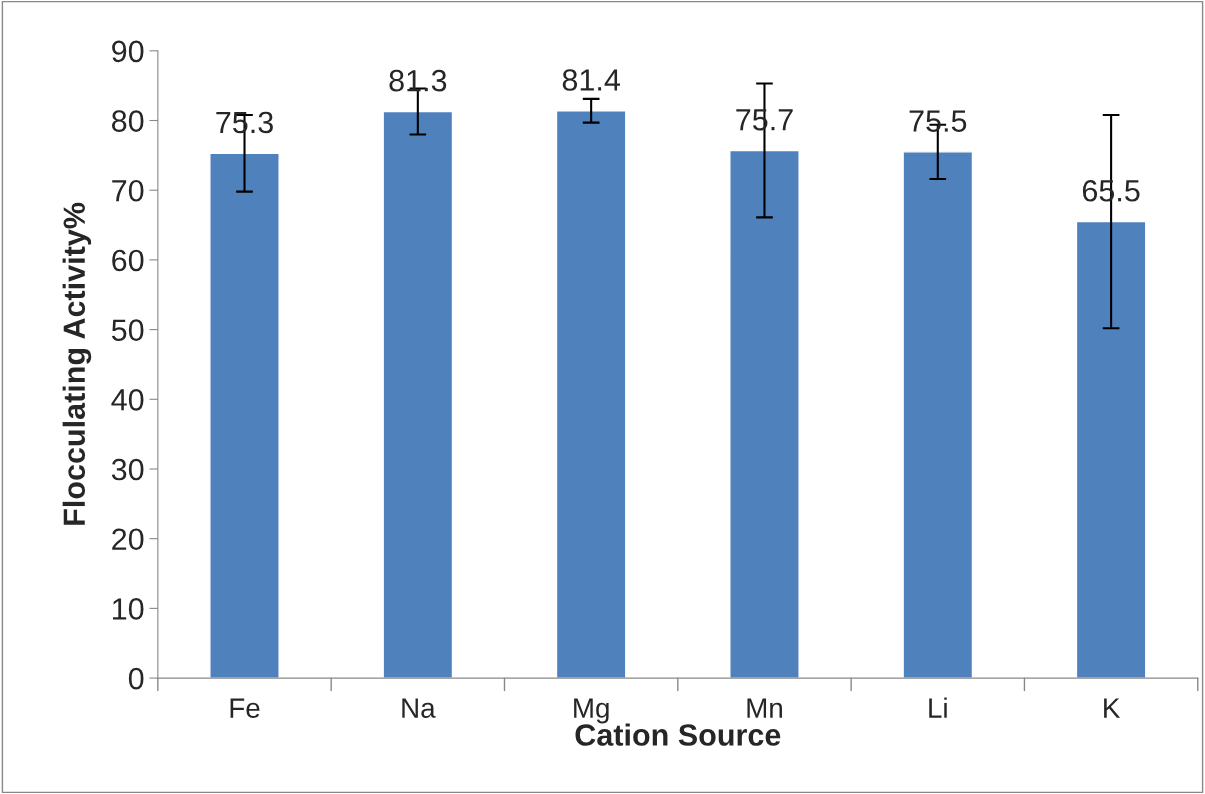 This screenshot has height=794, width=1205. What do you see at coordinates (128, 121) in the screenshot?
I see `y-tick-label: 80` at bounding box center [128, 121].